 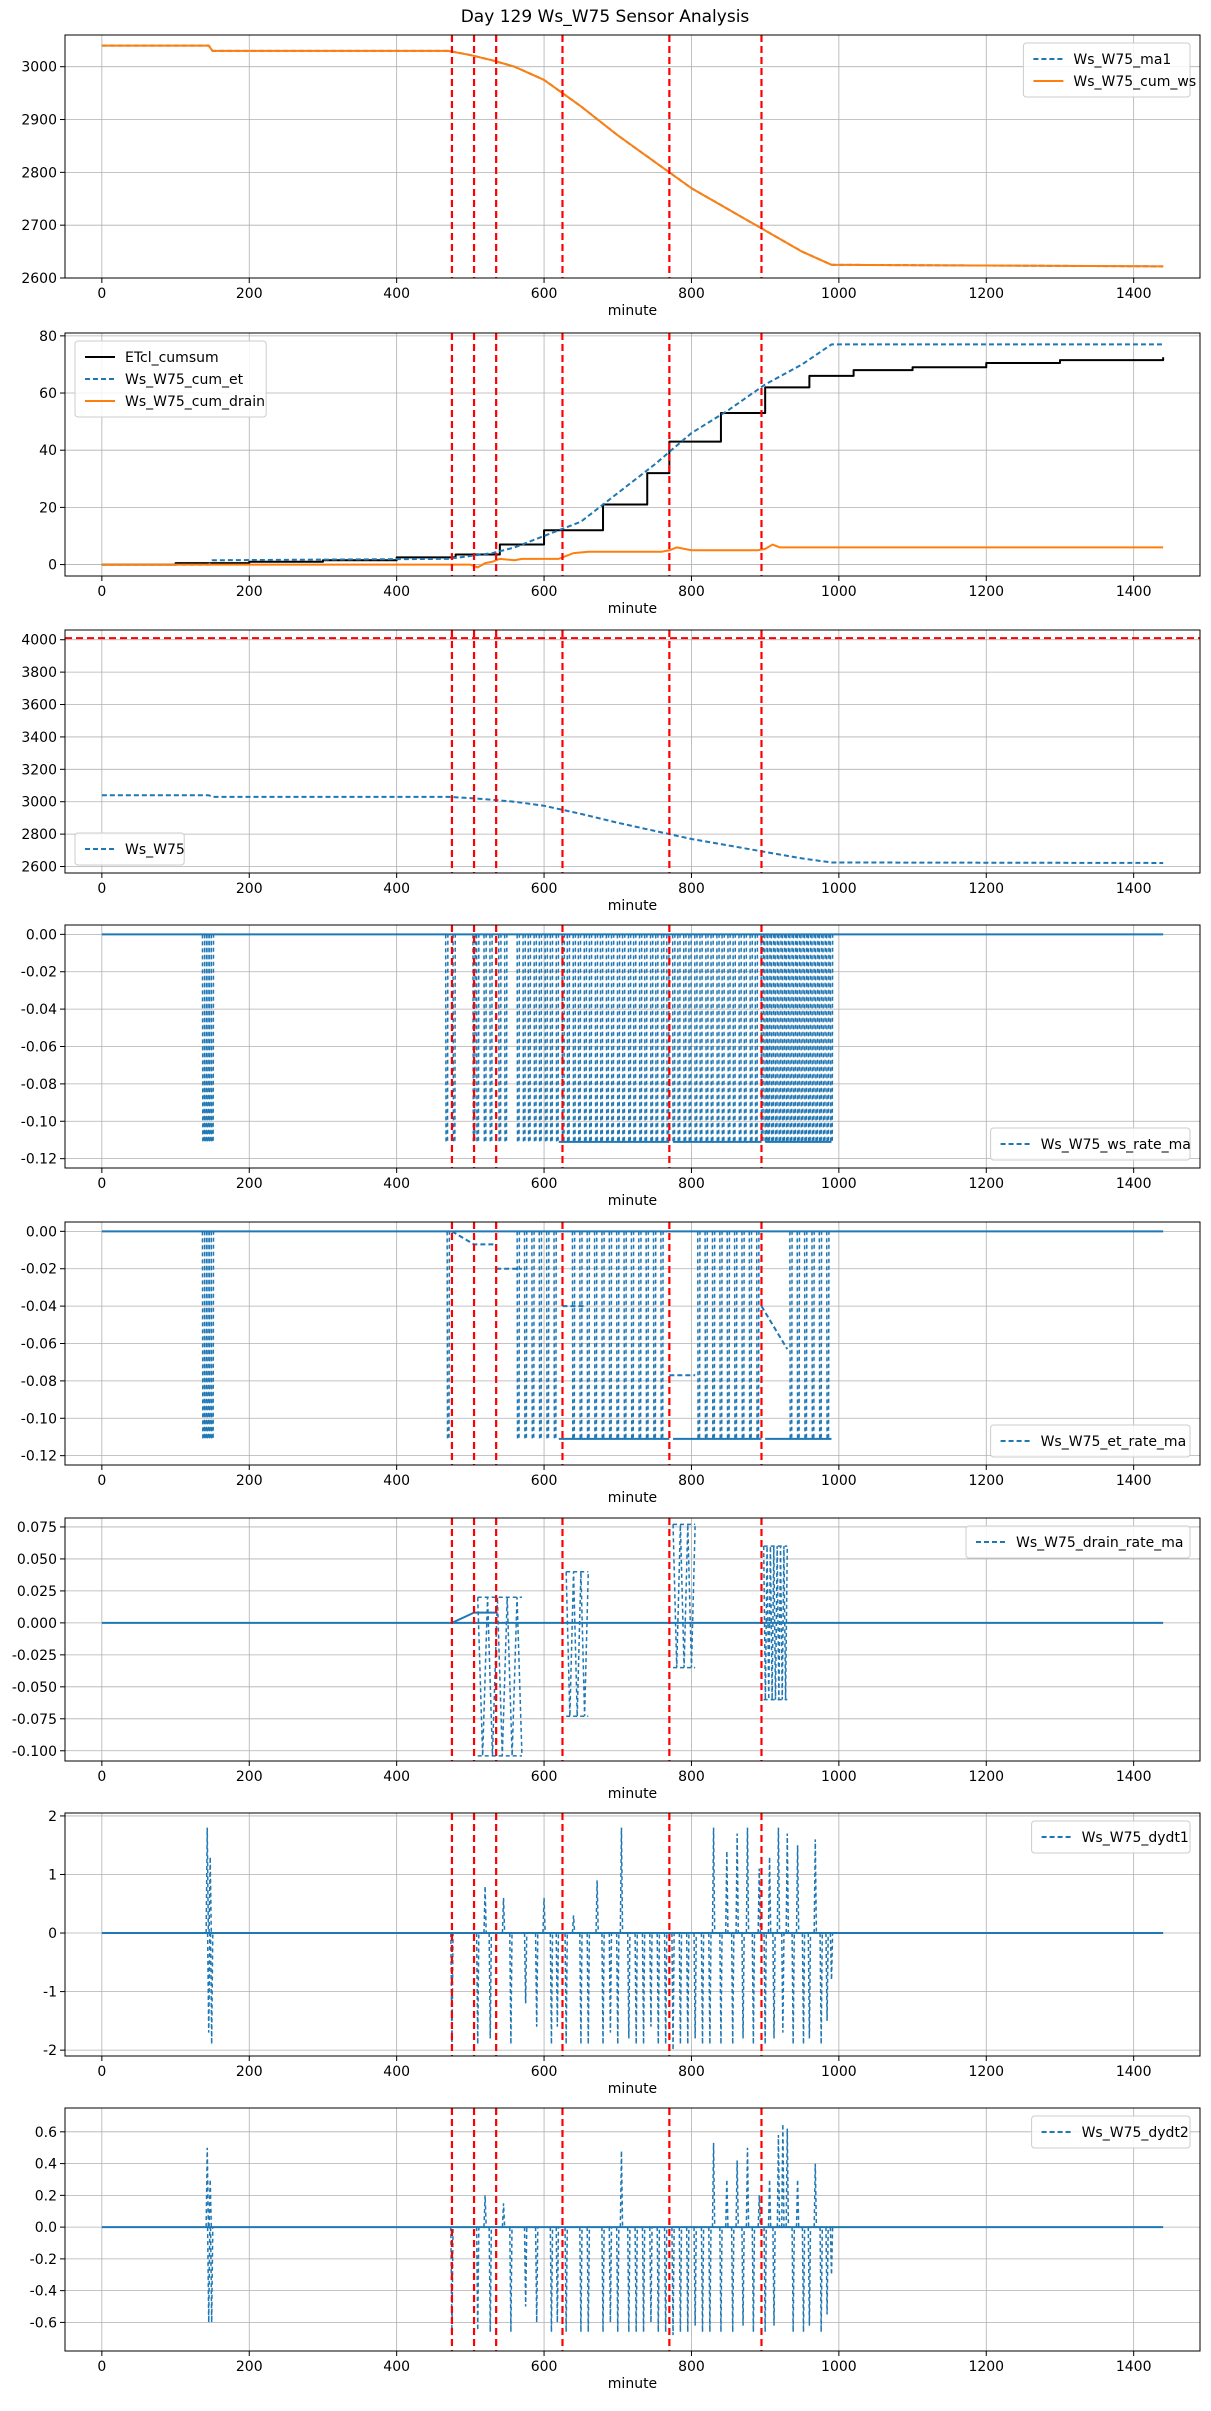 What do you see at coordinates (1078, 1542) in the screenshot?
I see `legend: Ws_W75_drain_rate_ma` at bounding box center [1078, 1542].